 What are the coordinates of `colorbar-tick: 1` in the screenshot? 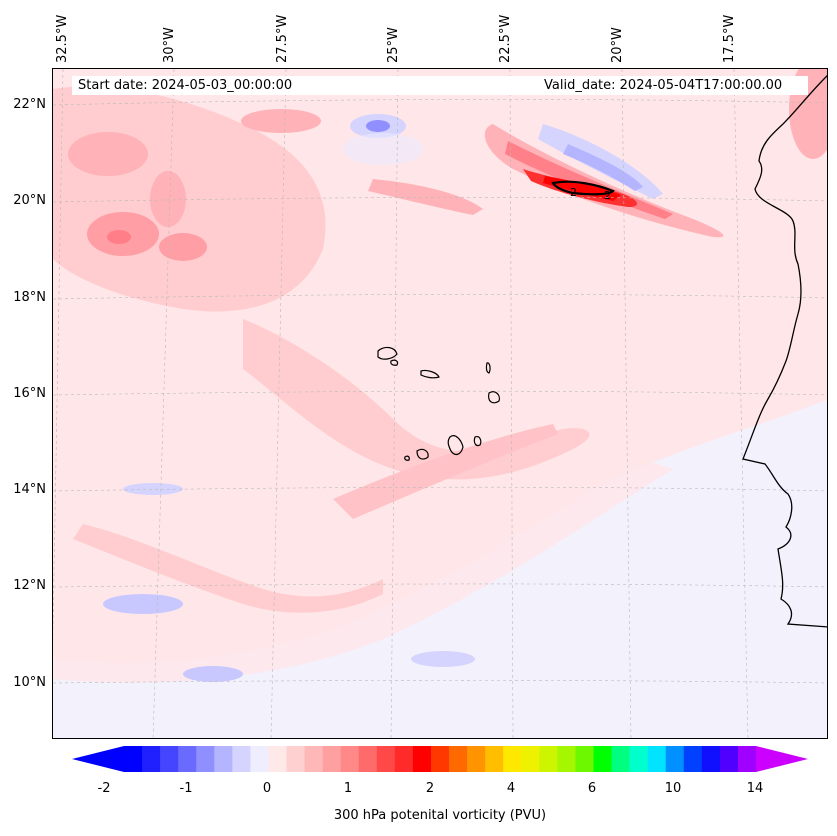 It's located at (348, 788).